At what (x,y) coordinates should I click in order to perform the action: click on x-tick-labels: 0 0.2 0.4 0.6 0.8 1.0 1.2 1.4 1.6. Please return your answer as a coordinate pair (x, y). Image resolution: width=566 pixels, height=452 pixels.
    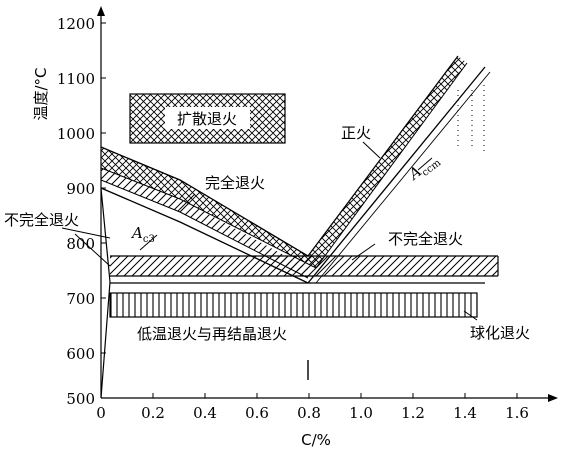
    Looking at the image, I should click on (312, 413).